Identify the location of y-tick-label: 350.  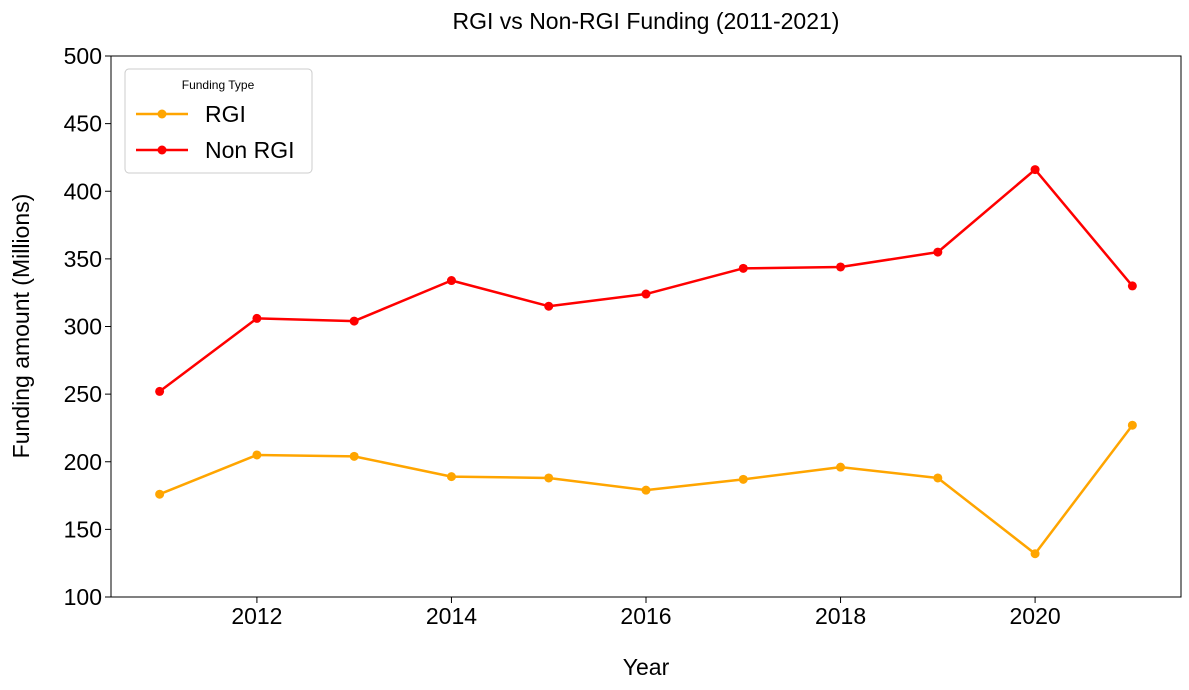
(83, 259).